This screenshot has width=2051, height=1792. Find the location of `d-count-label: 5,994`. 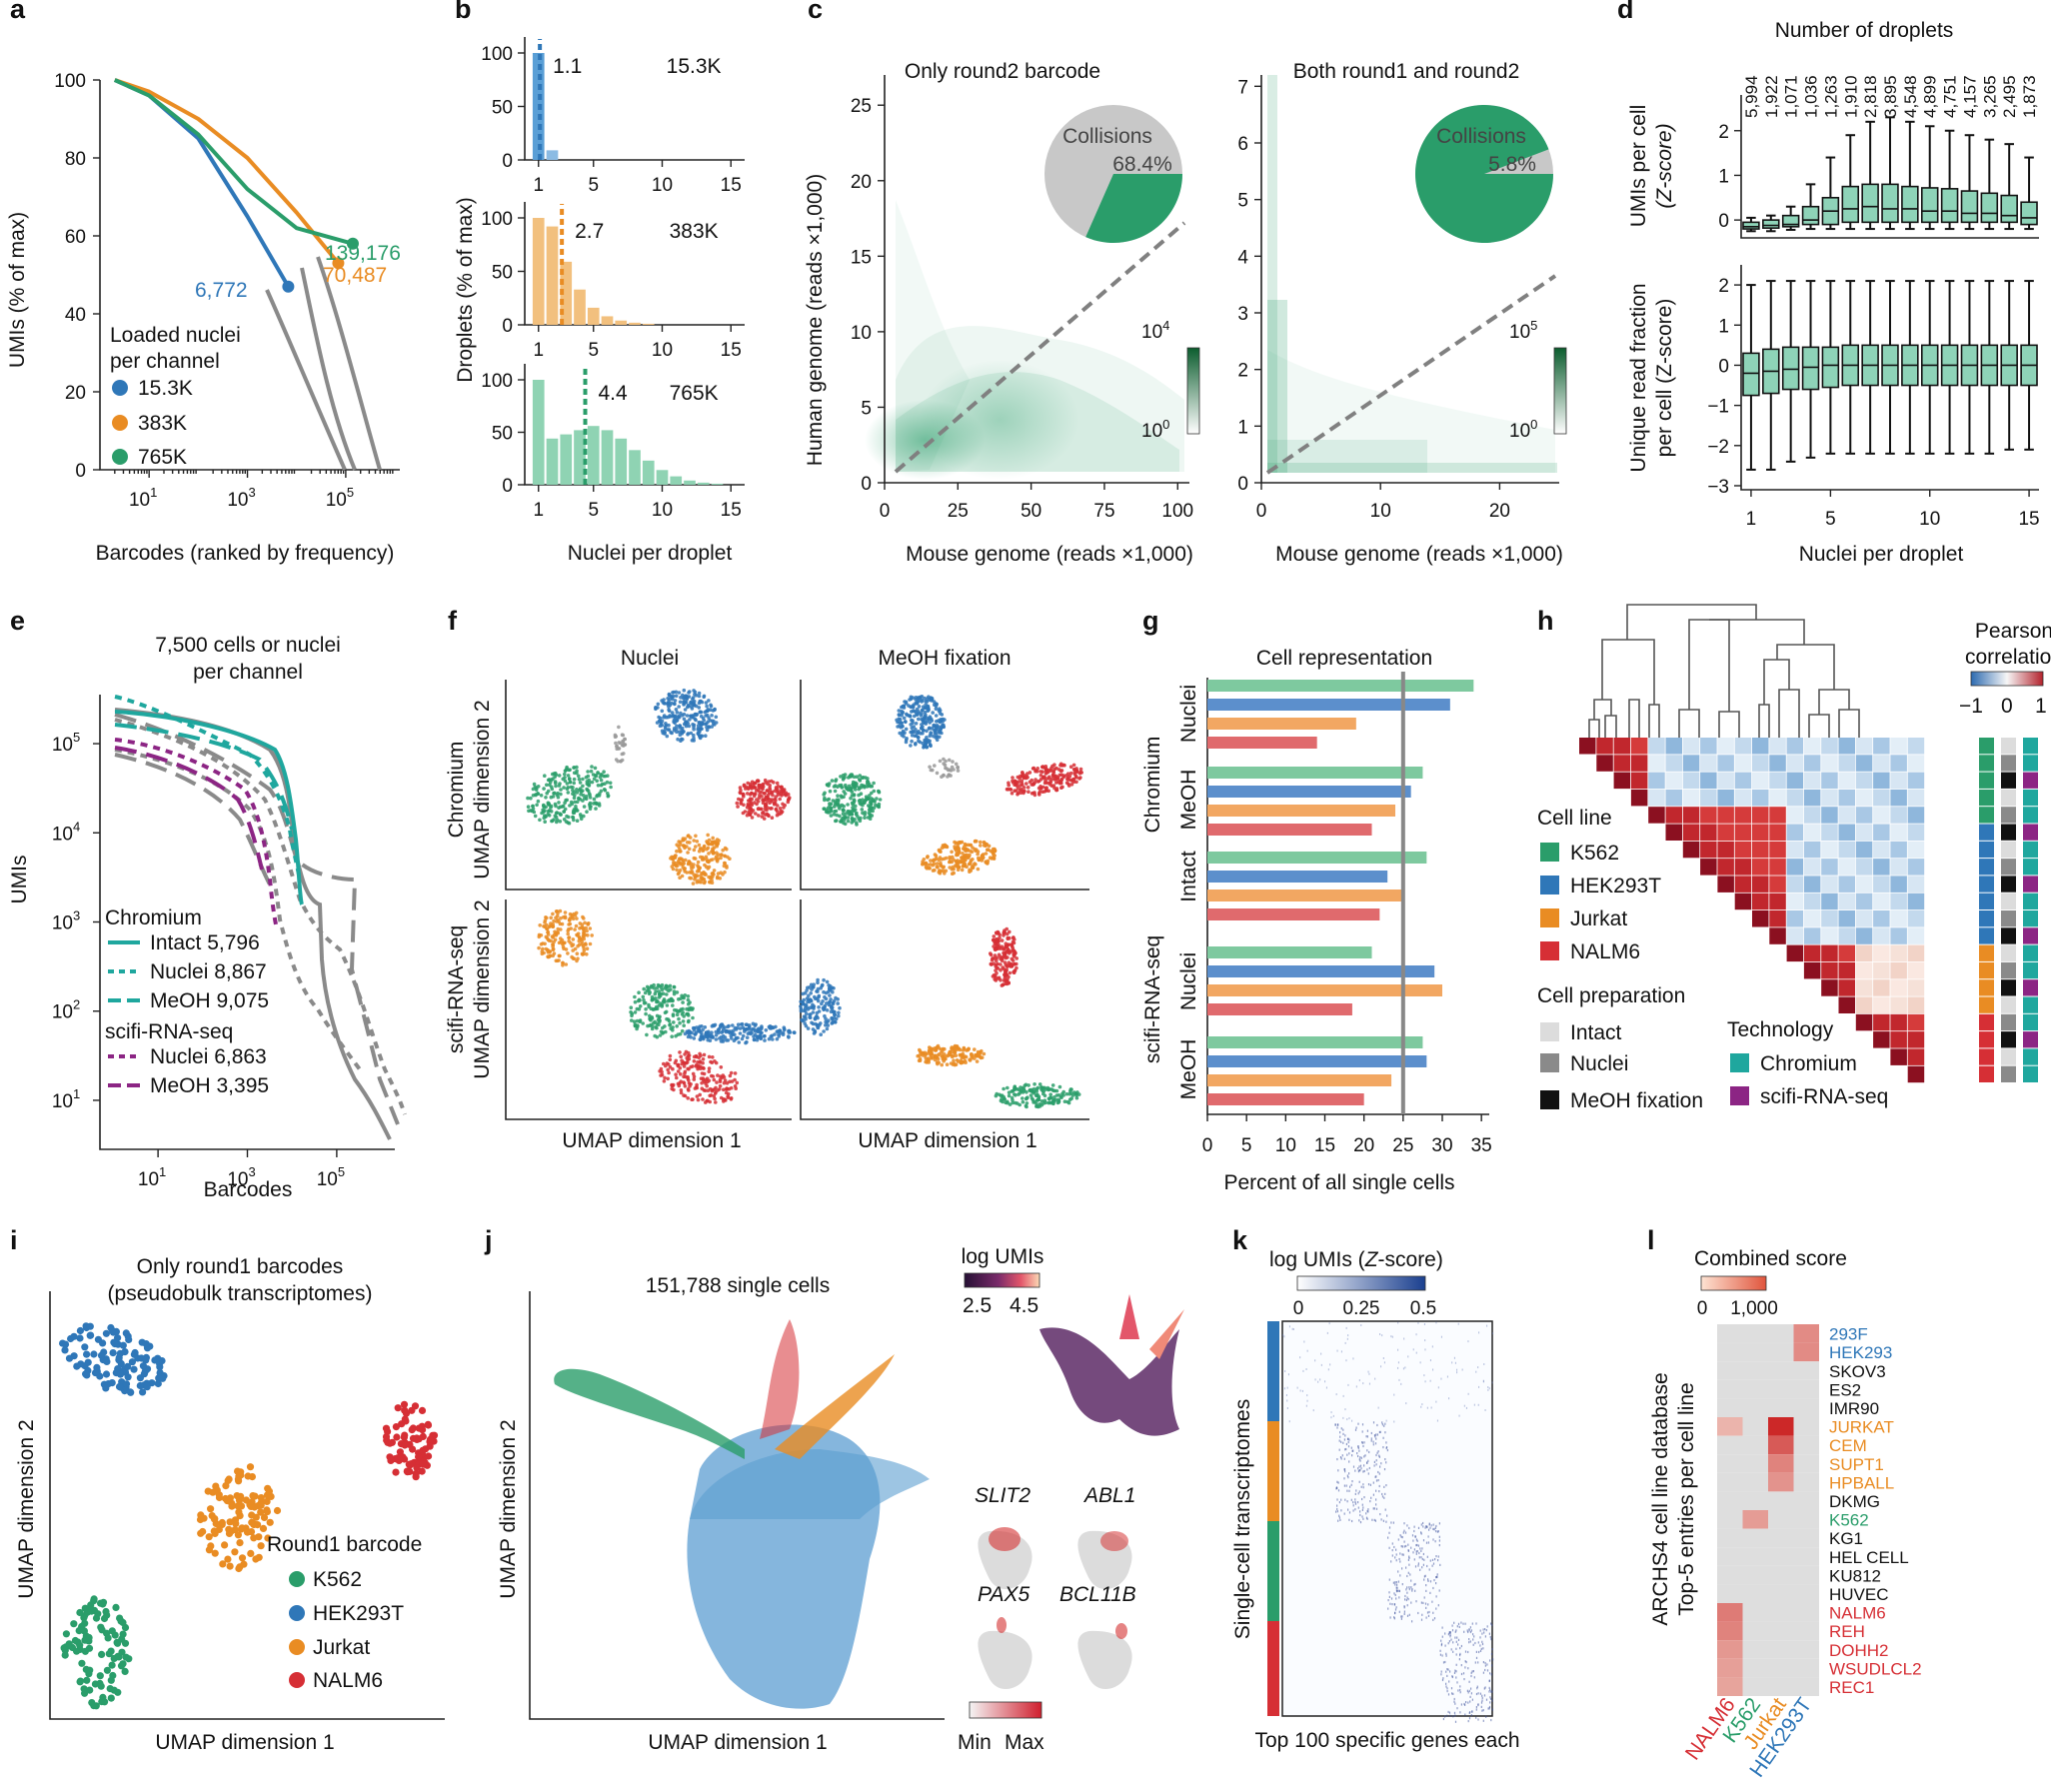

d-count-label: 5,994 is located at coordinates (1751, 97).